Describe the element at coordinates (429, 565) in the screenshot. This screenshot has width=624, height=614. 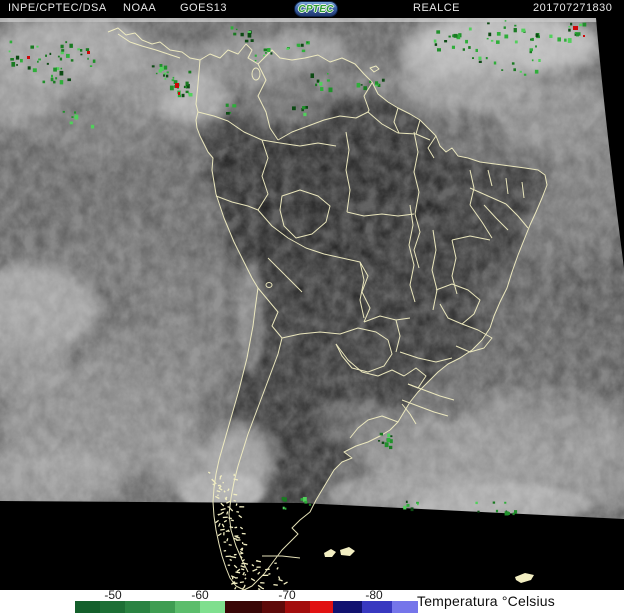
I see `south-atlantic-islands` at that location.